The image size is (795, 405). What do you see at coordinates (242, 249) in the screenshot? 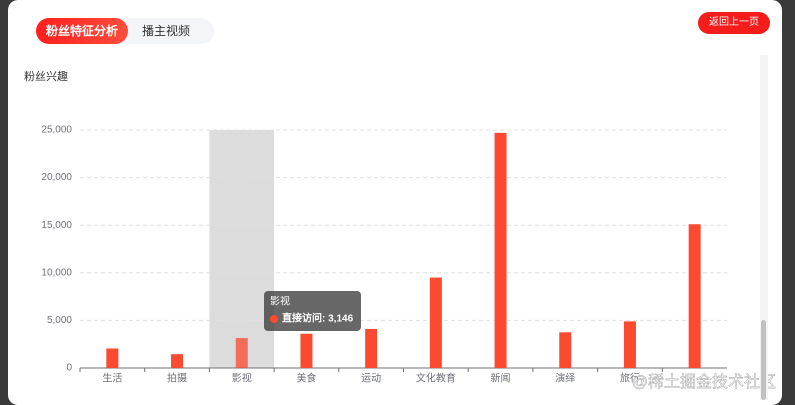
I see `hover-band` at bounding box center [242, 249].